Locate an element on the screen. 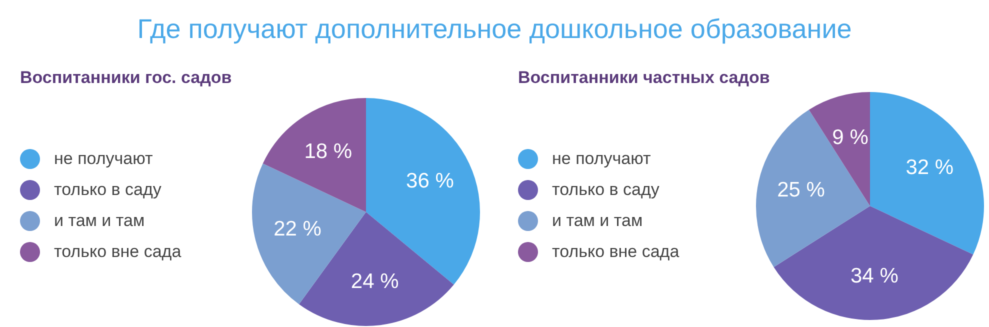  chart-title: Где получают дополнительное дошкольное образование is located at coordinates (494, 29).